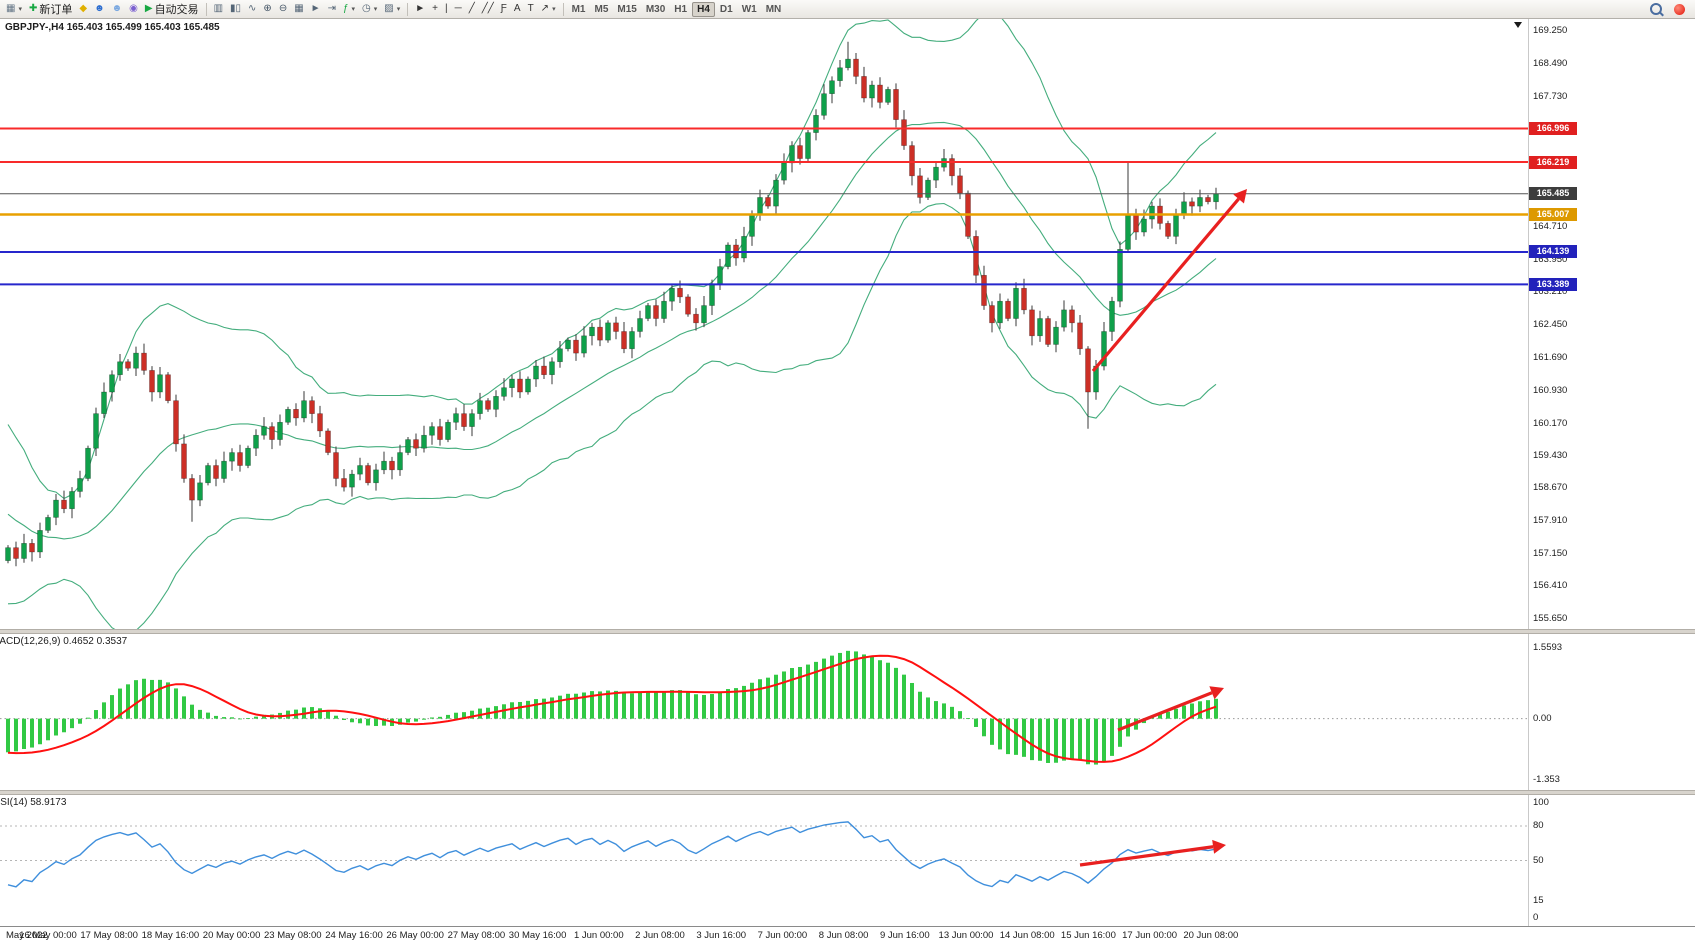 Image resolution: width=1695 pixels, height=943 pixels. I want to click on time-axis-label: 13 Jun 00:00, so click(966, 935).